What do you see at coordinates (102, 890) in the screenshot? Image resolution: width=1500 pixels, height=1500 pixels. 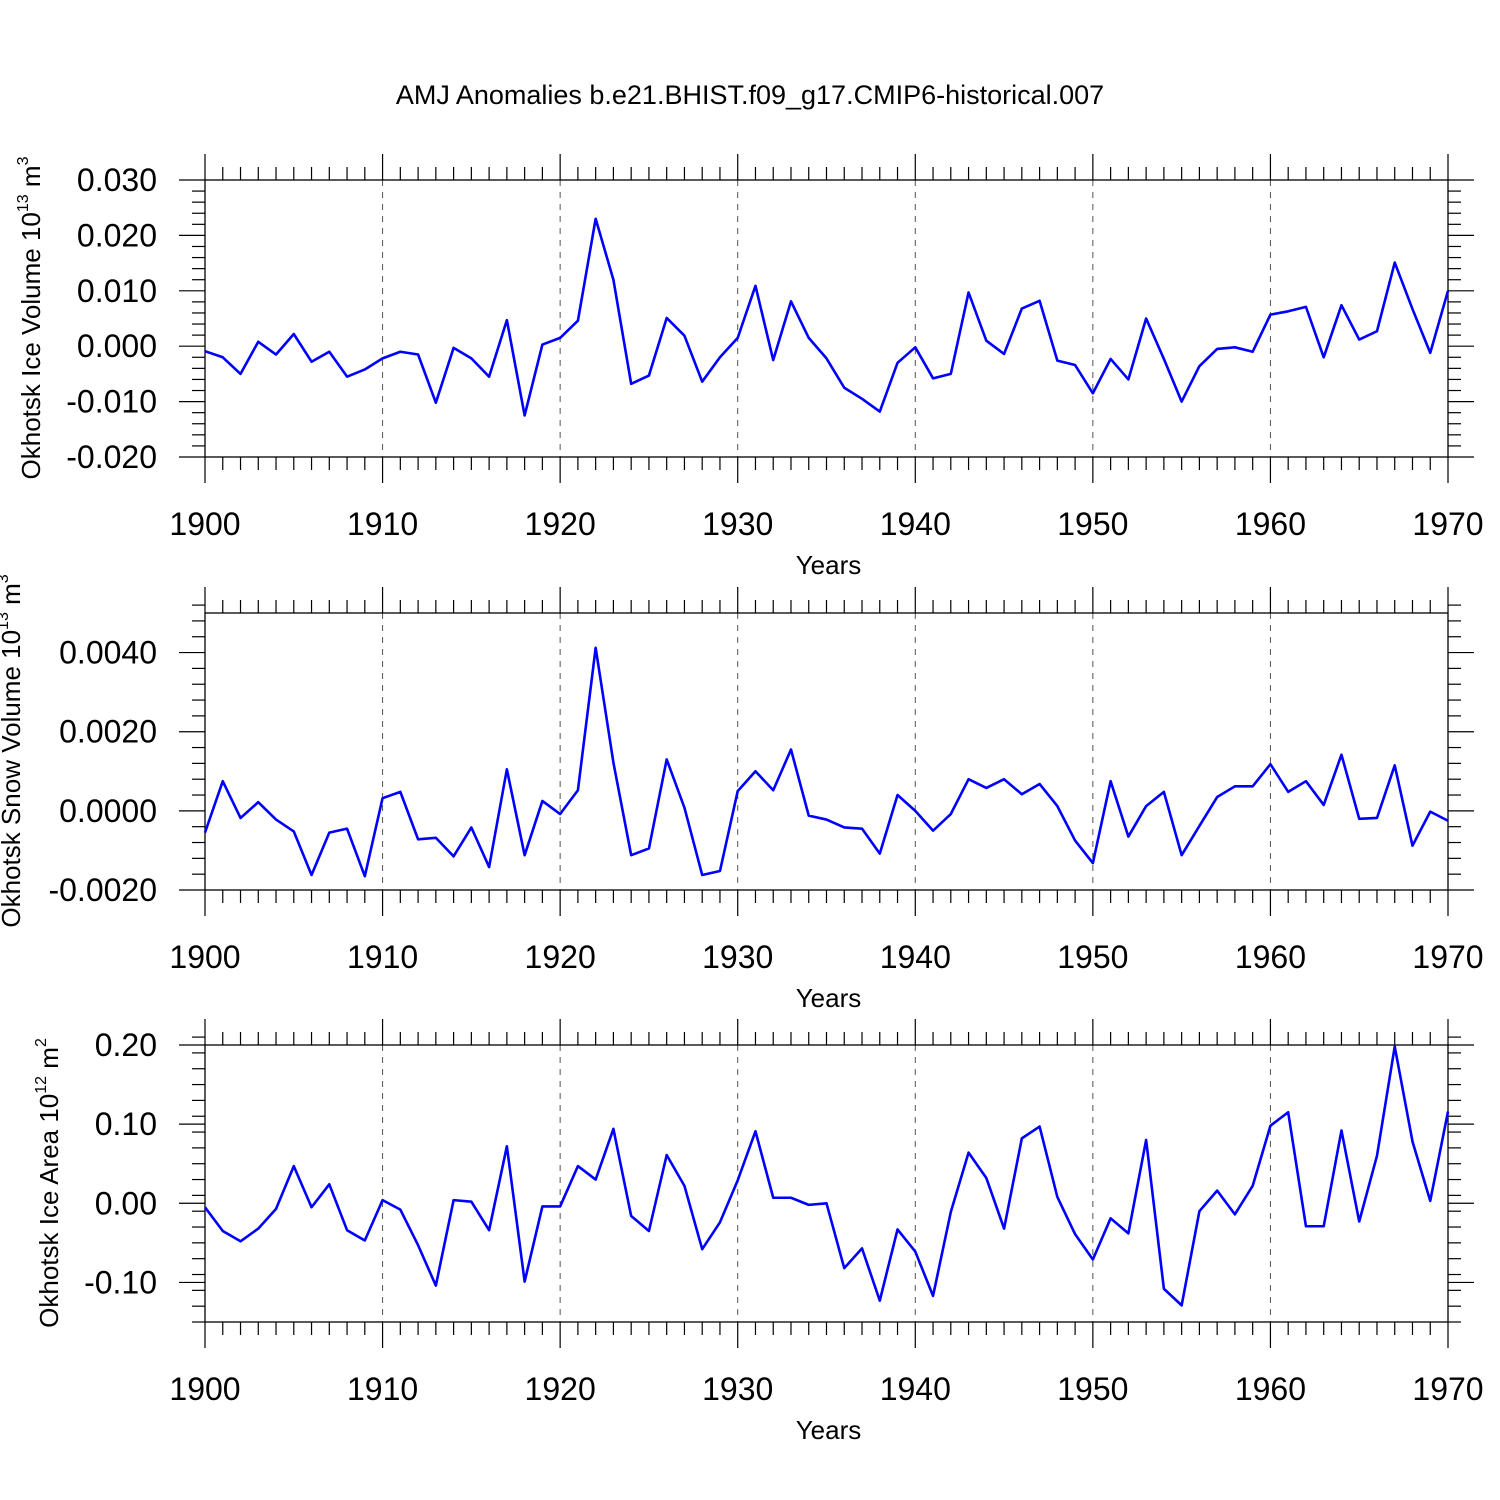 I see `y-tick-label: -0.0020` at bounding box center [102, 890].